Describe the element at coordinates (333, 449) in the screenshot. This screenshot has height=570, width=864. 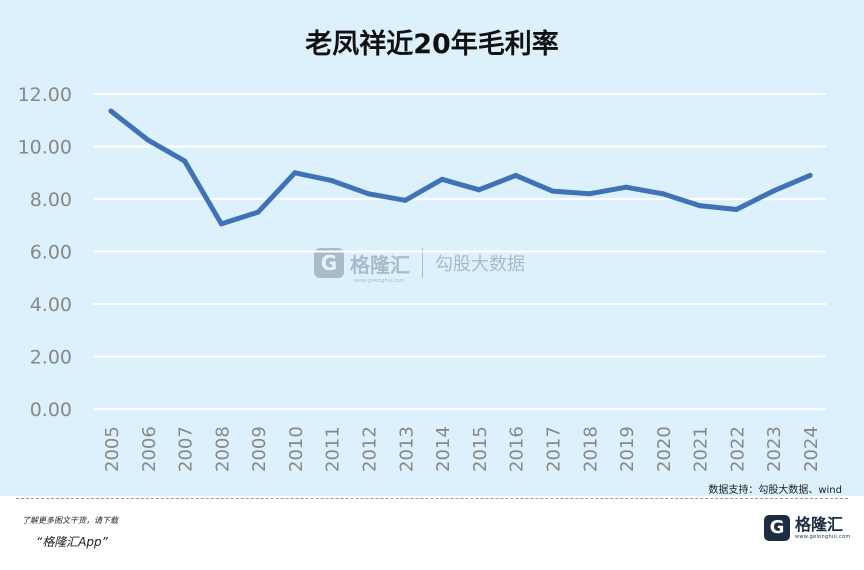
I see `x-tick-label: 2011` at that location.